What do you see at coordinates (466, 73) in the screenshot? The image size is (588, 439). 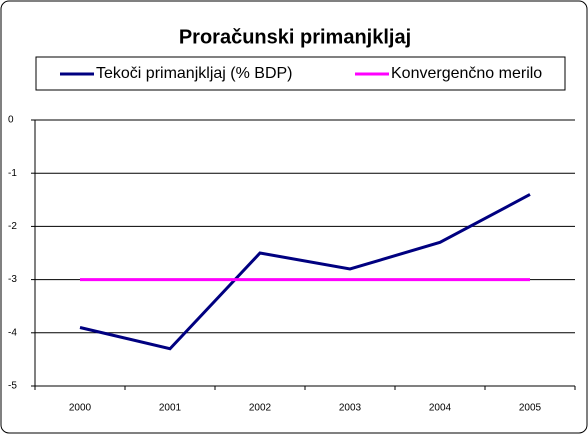 I see `legend-label: Konvergenčno merilo` at bounding box center [466, 73].